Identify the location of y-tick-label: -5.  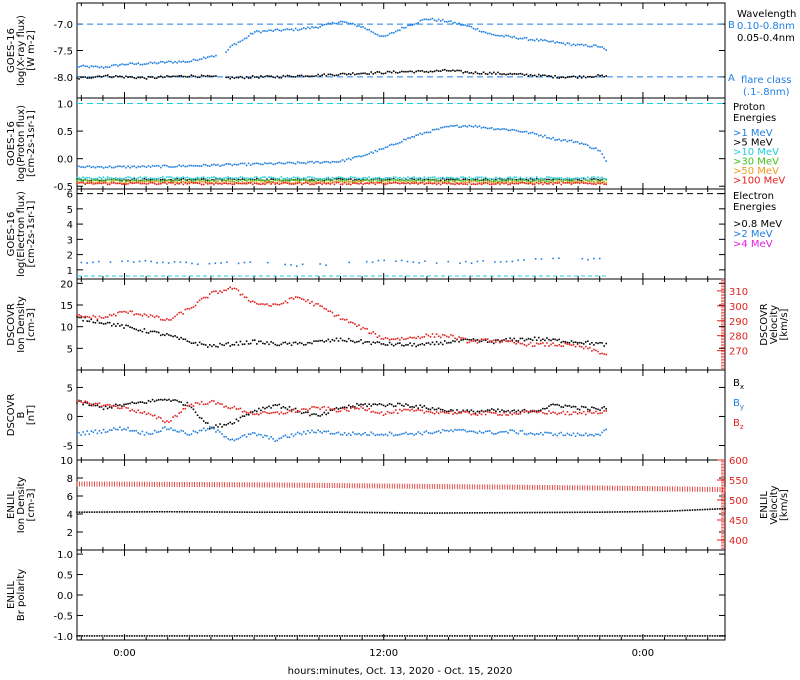
(68, 446).